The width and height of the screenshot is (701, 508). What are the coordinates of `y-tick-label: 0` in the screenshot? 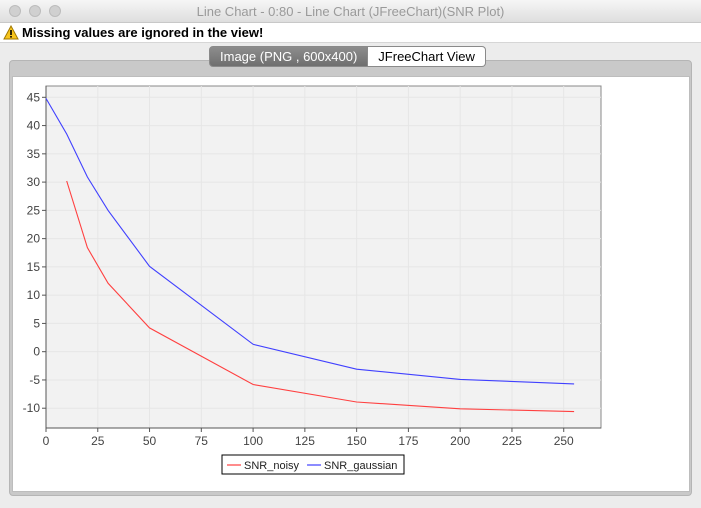 It's located at (36, 352).